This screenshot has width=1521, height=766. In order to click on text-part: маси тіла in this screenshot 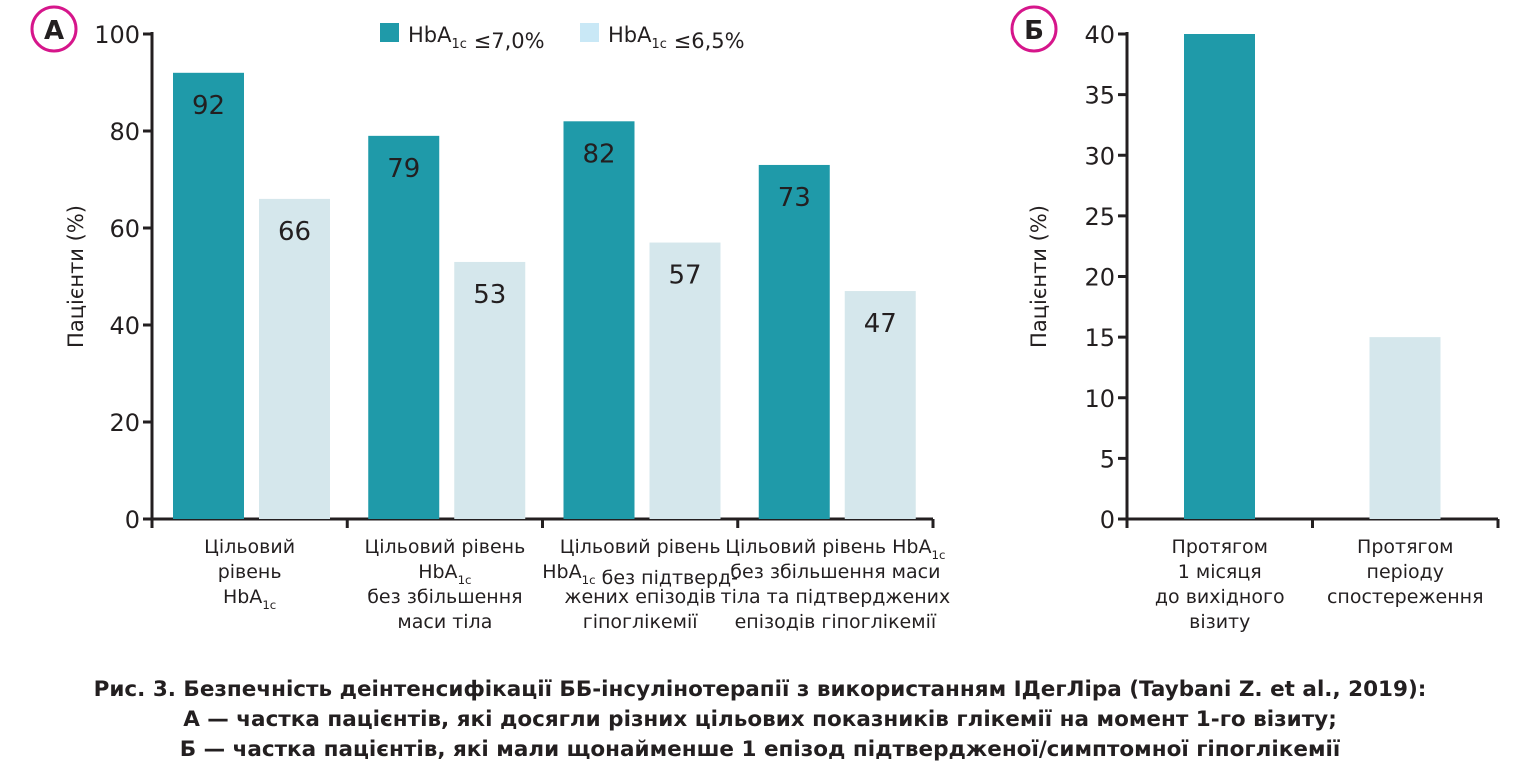, I will do `click(444, 622)`.